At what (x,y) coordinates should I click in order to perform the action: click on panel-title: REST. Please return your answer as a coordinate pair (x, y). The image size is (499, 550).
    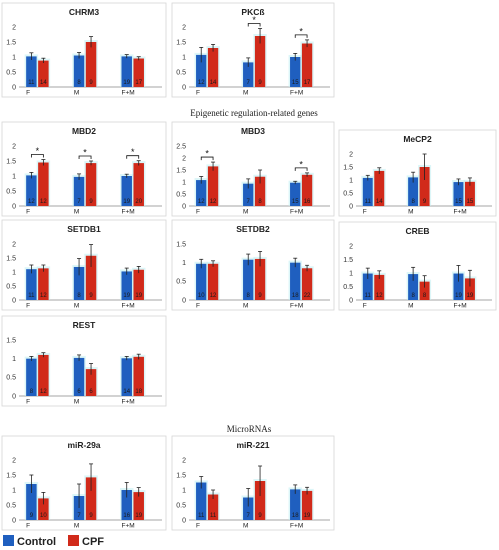
    Looking at the image, I should click on (84, 325).